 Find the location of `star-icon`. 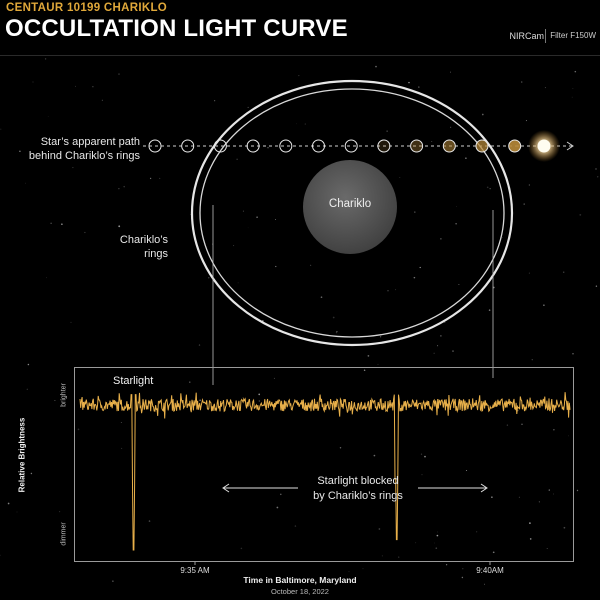

star-icon is located at coordinates (544, 146).